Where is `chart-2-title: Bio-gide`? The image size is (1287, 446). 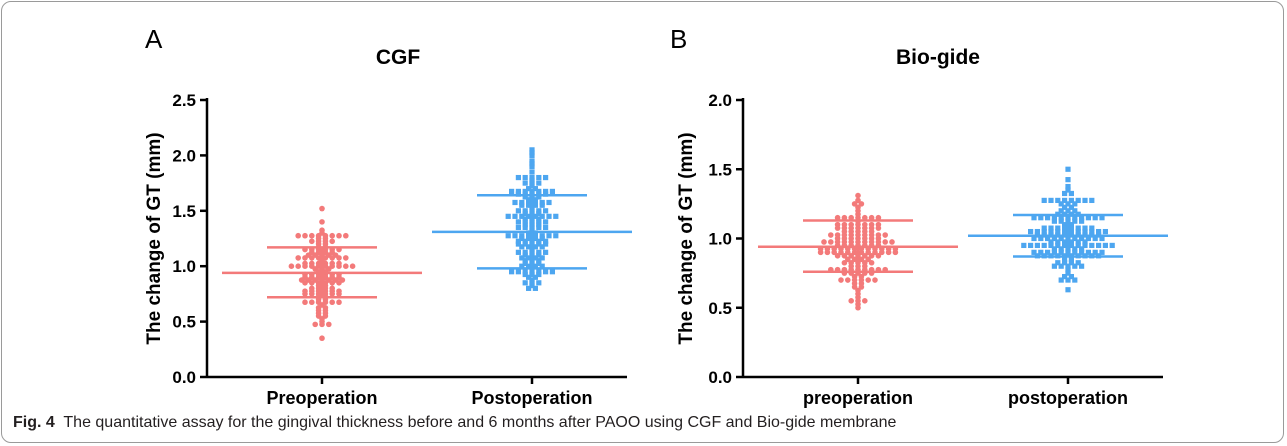
chart-2-title: Bio-gide is located at coordinates (938, 57).